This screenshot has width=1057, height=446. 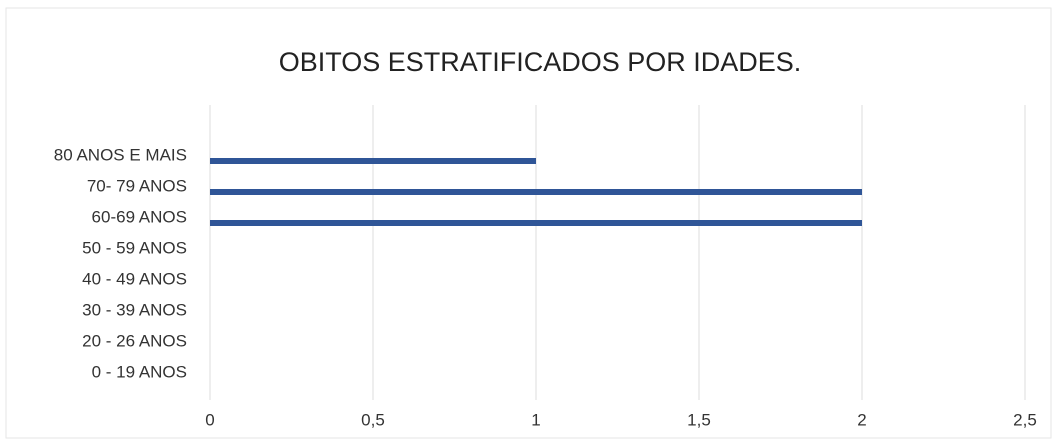 I want to click on x-tick-label: 0, so click(x=209, y=419).